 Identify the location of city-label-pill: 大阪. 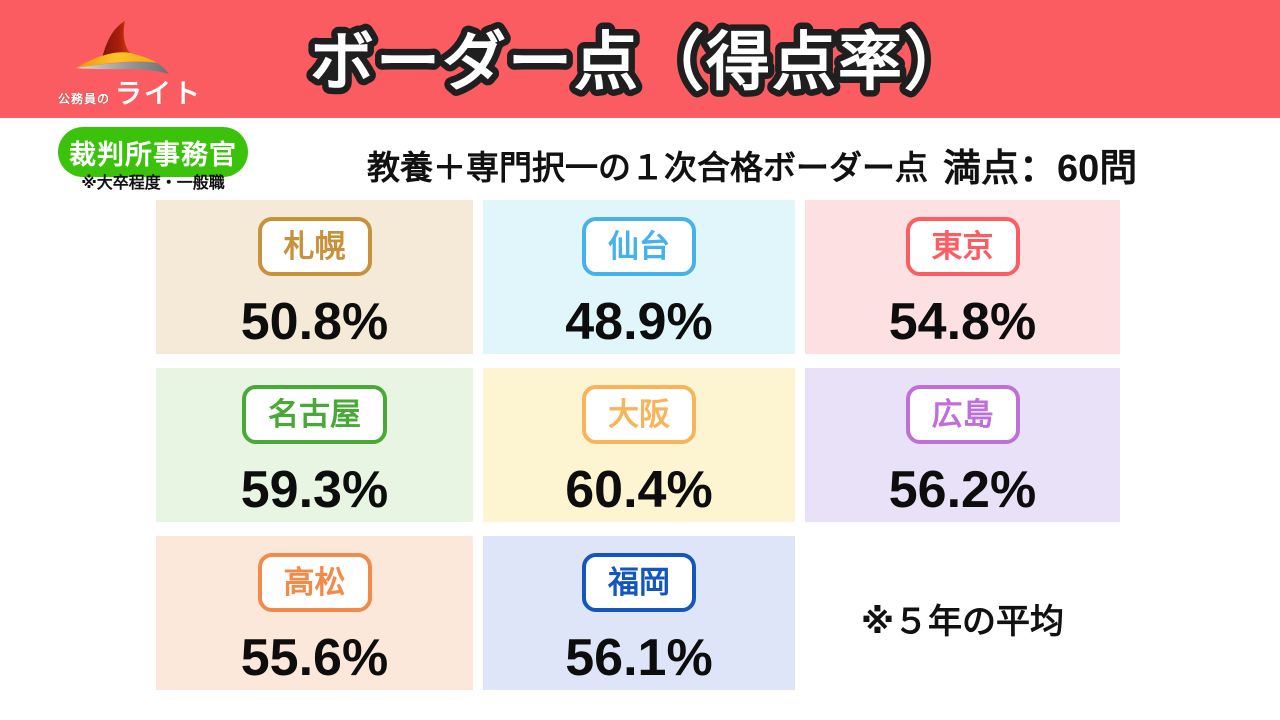
(639, 415).